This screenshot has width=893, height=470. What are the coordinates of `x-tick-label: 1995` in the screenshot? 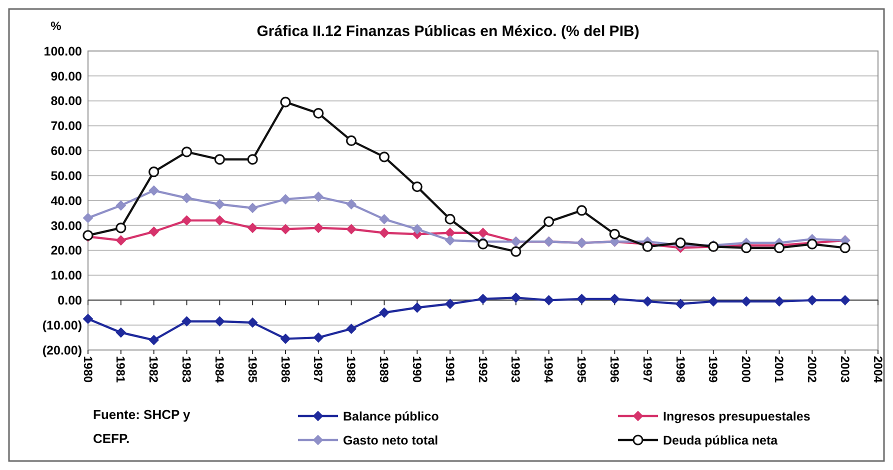 It's located at (581, 370).